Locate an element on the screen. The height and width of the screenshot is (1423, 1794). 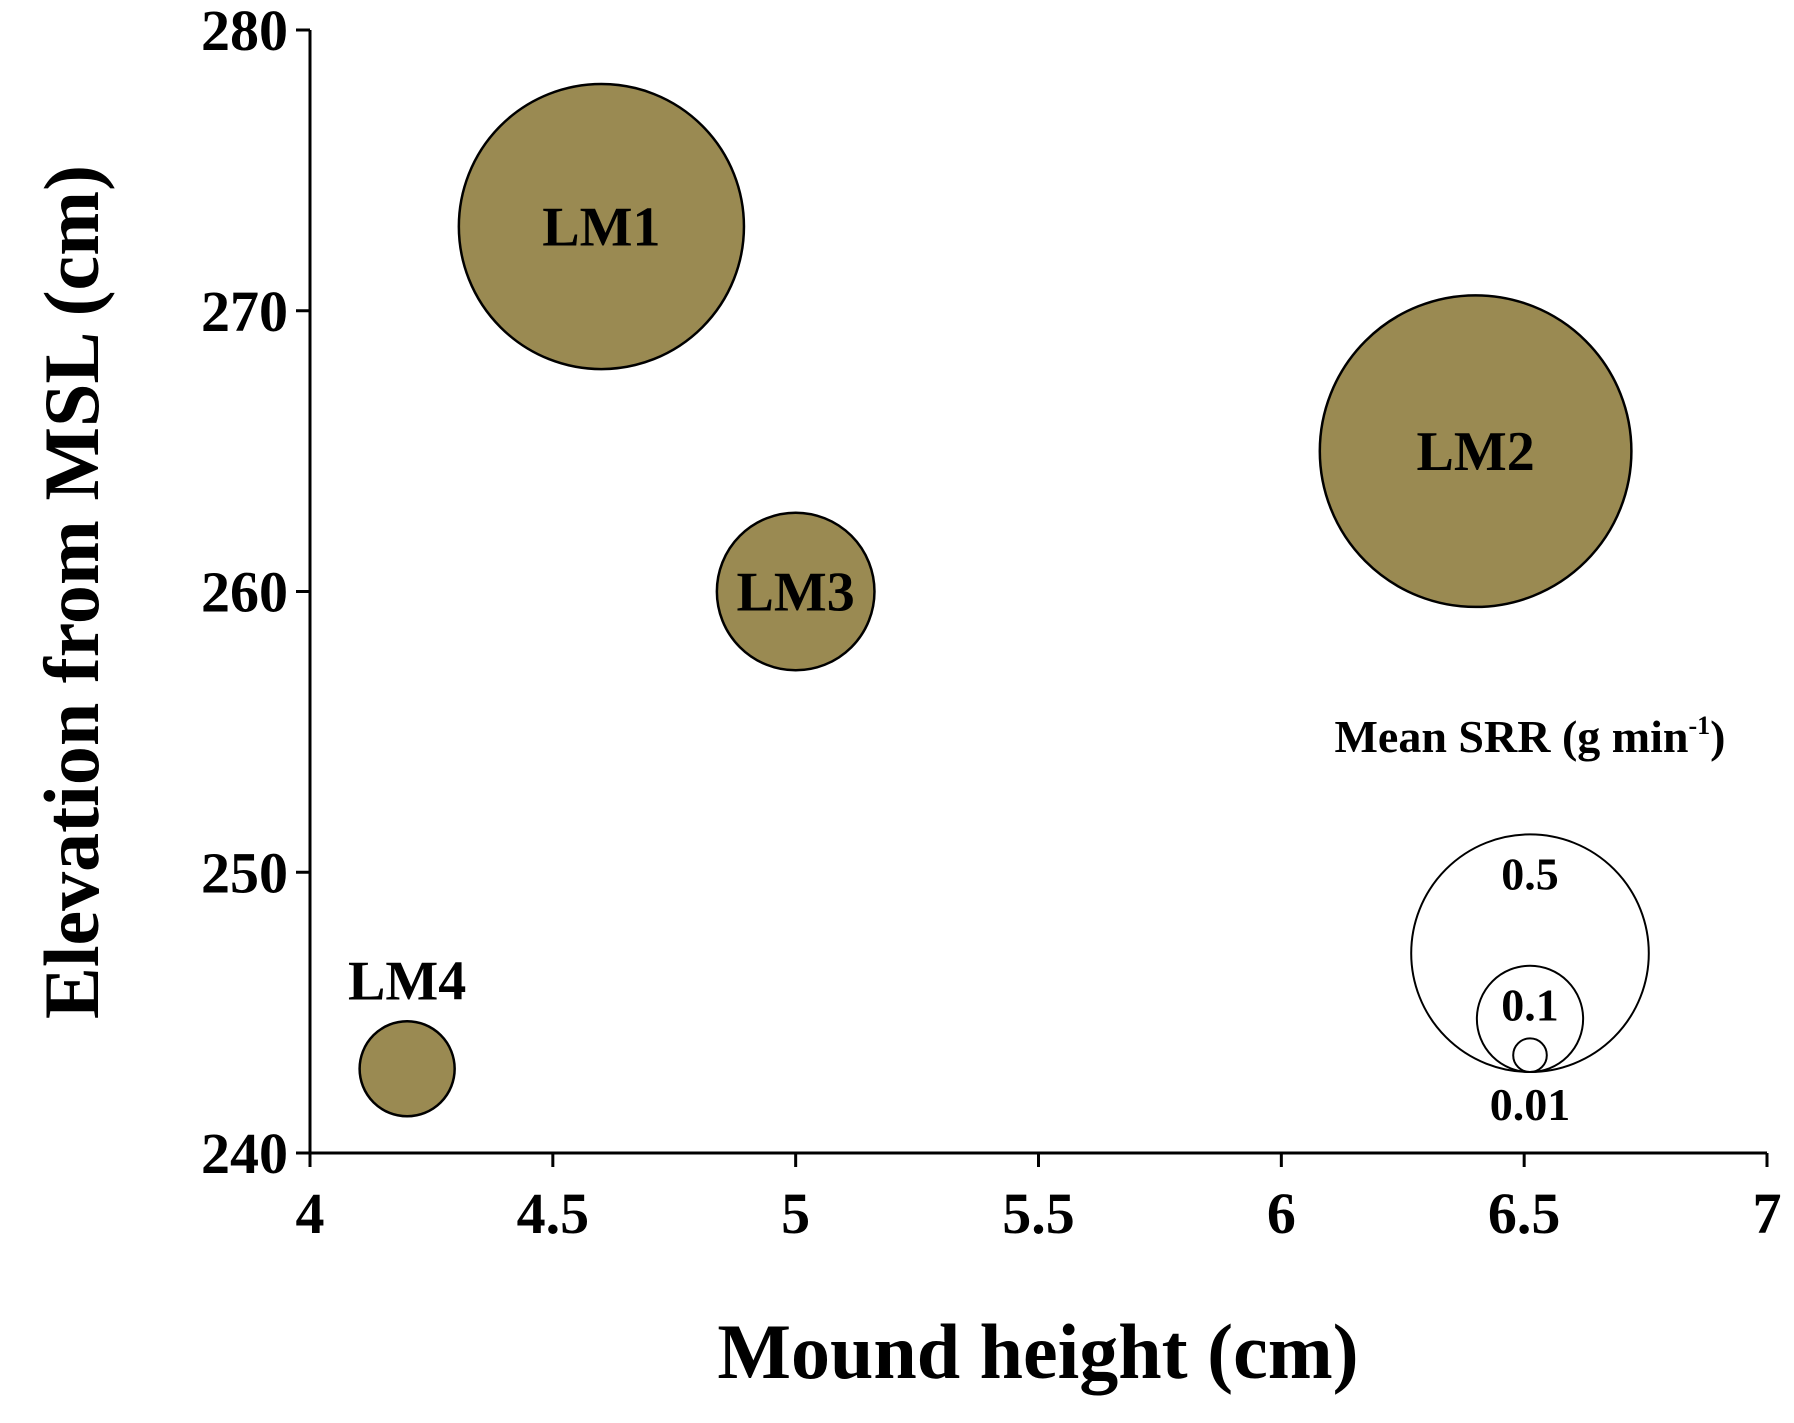
x-tick-label: 5.5 is located at coordinates (1038, 1213).